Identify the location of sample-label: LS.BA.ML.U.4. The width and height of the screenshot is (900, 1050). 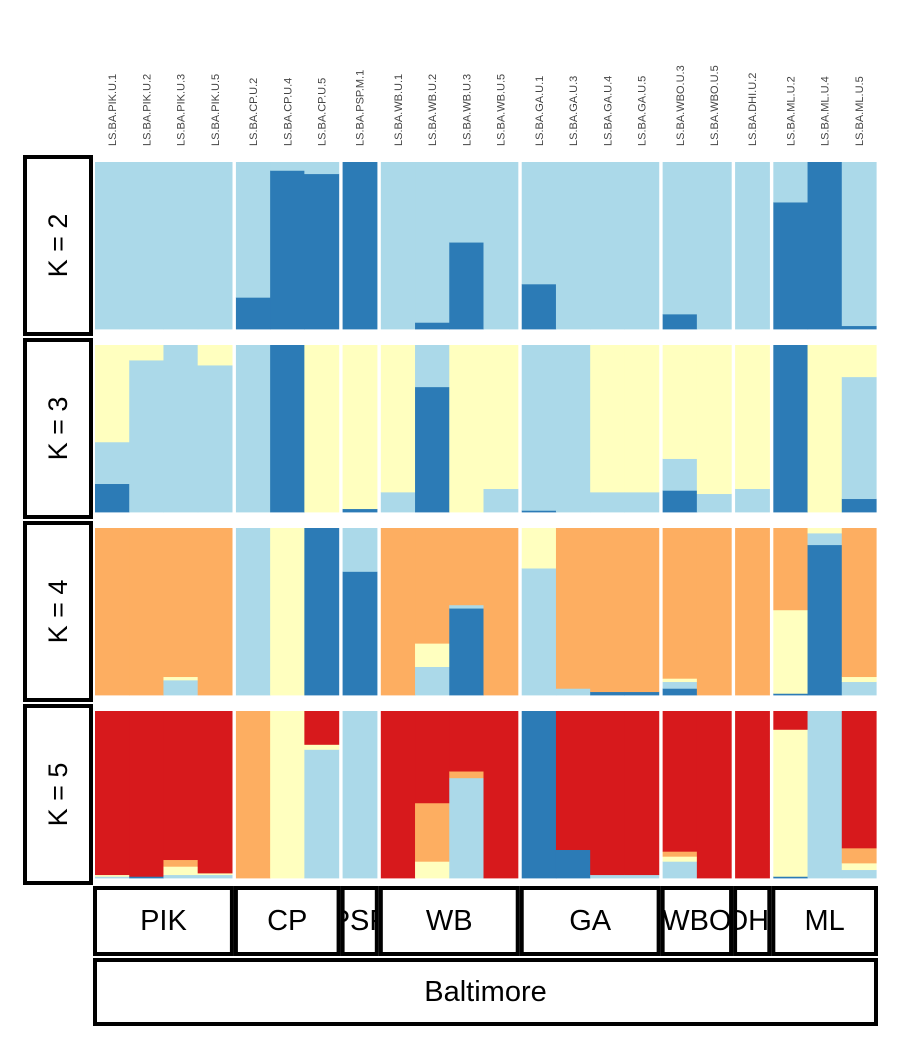
(826, 111).